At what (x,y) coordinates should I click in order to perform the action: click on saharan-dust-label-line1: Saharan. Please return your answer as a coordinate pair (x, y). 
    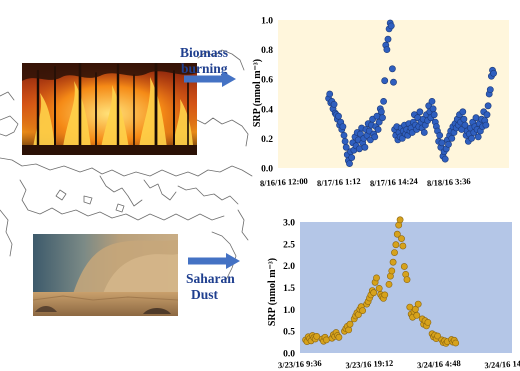
    Looking at the image, I should click on (210, 278).